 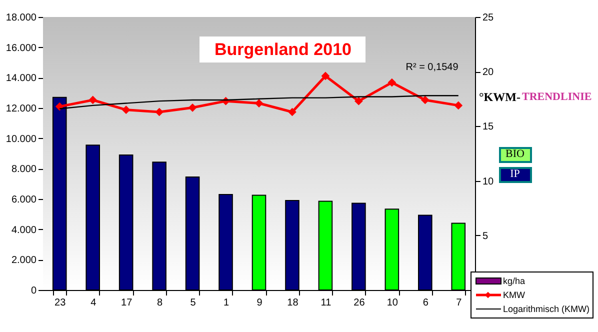 I want to click on y-tick-label: 14.000, so click(x=21, y=78).